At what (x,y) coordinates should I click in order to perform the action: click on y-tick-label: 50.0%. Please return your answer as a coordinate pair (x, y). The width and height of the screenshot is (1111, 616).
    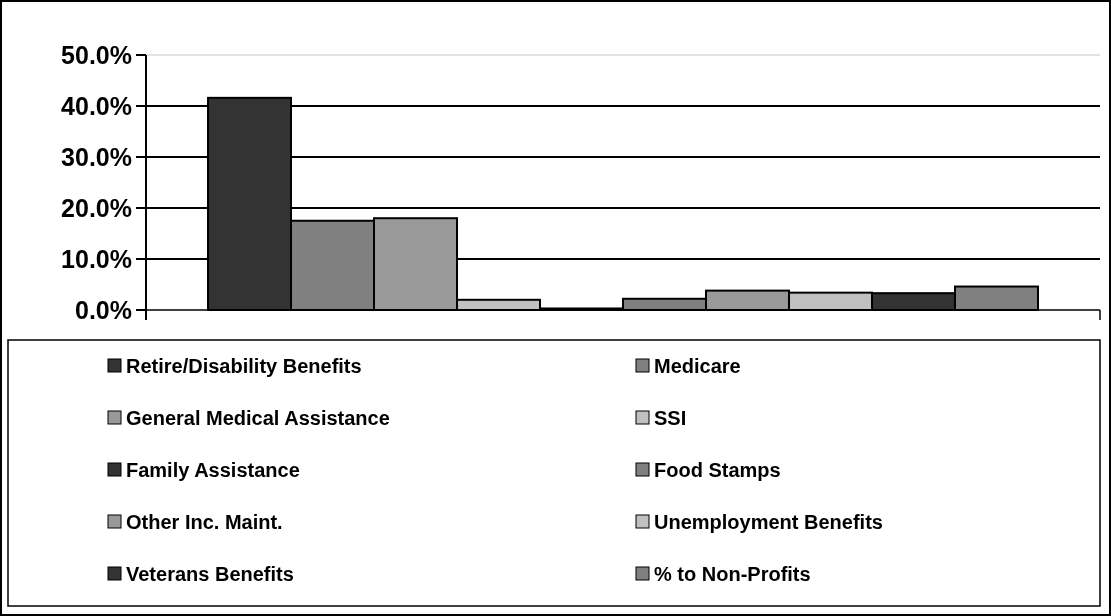
    Looking at the image, I should click on (96, 54).